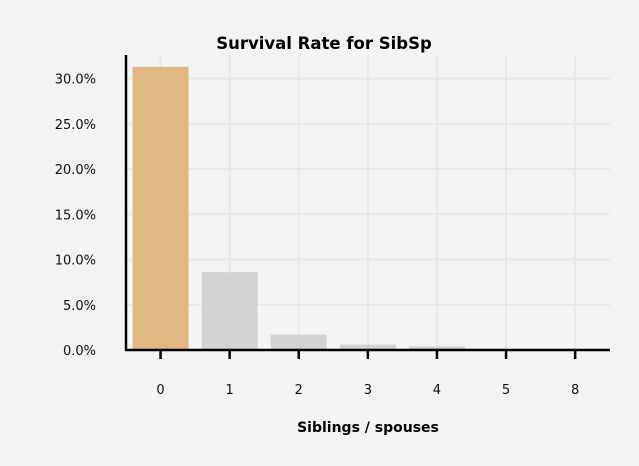 The image size is (639, 466). Describe the element at coordinates (368, 390) in the screenshot. I see `x-tick-label: 3` at that location.